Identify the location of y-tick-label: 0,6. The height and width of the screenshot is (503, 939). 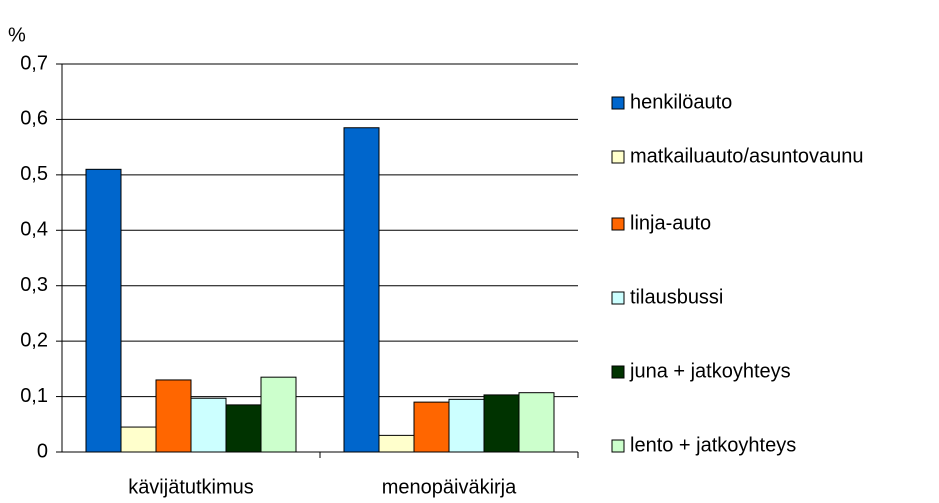
(34, 119).